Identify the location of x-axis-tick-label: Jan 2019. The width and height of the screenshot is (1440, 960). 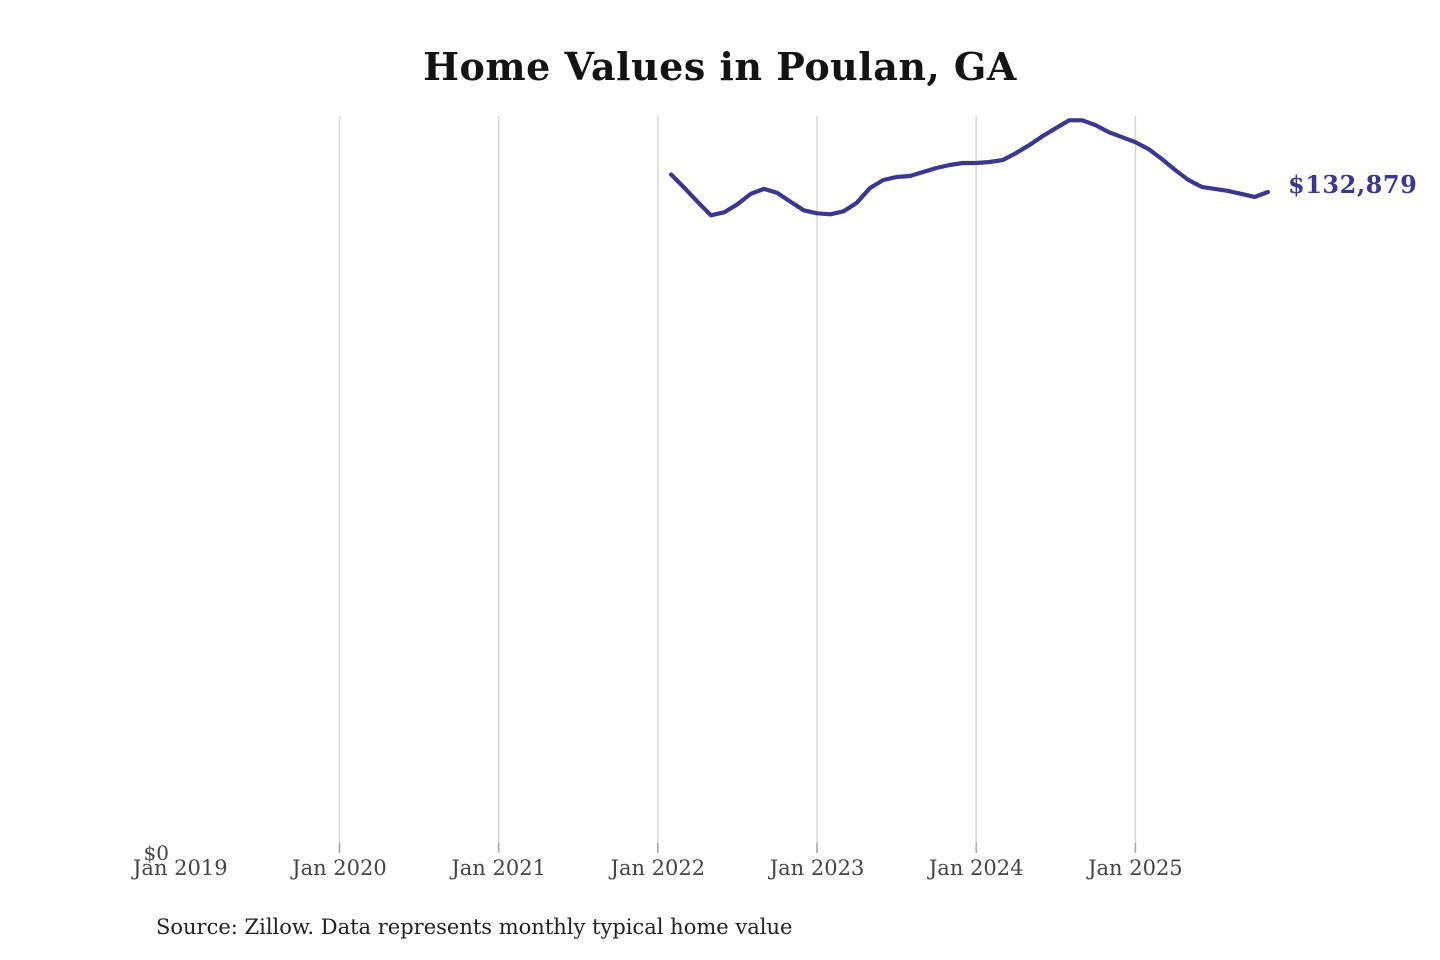
(180, 868).